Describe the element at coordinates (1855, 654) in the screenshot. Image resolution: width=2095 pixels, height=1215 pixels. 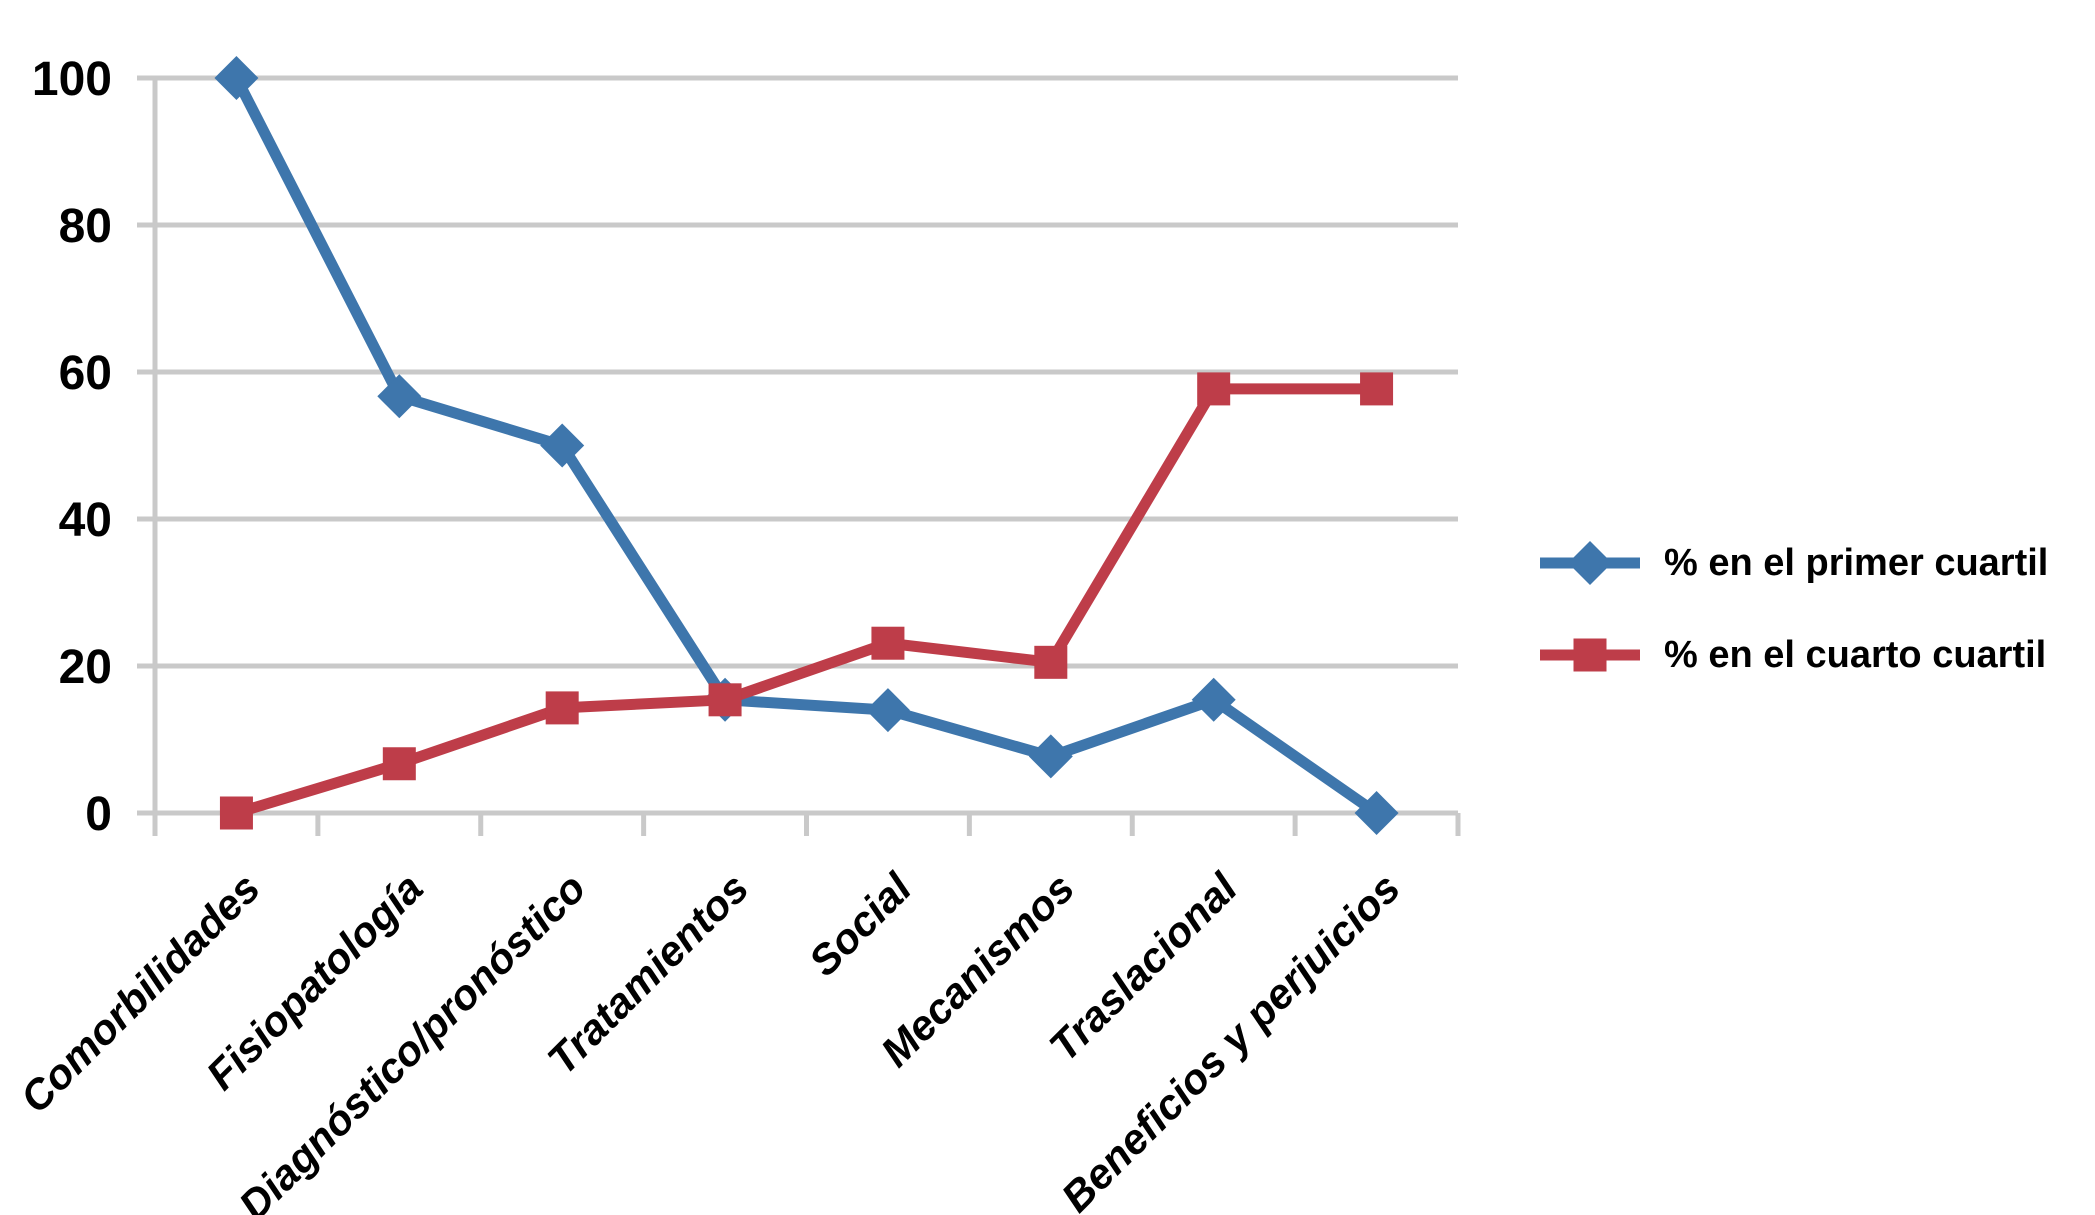
I see `legend-label-cuarto-cuartil: % en el cuarto cuartil` at that location.